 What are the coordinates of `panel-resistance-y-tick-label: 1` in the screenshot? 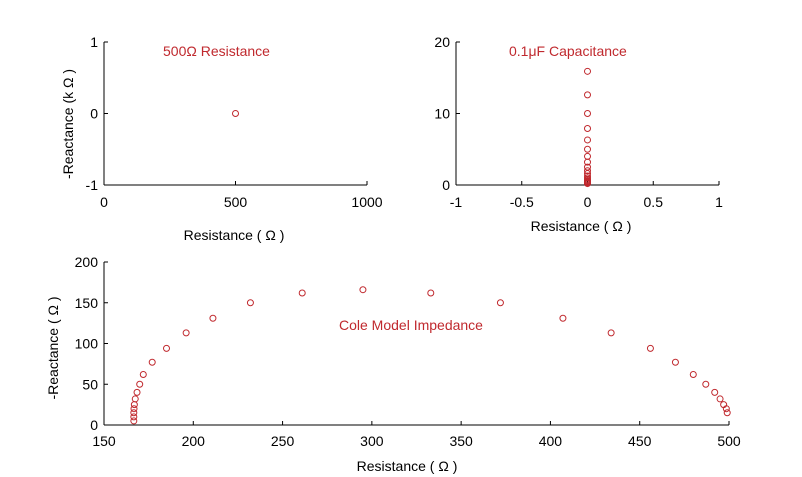 It's located at (94, 42).